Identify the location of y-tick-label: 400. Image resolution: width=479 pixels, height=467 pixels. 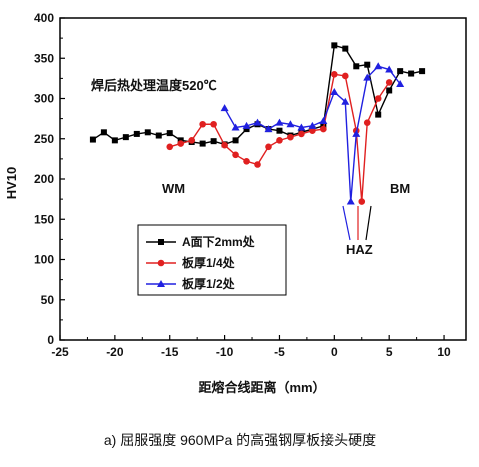
(44, 18).